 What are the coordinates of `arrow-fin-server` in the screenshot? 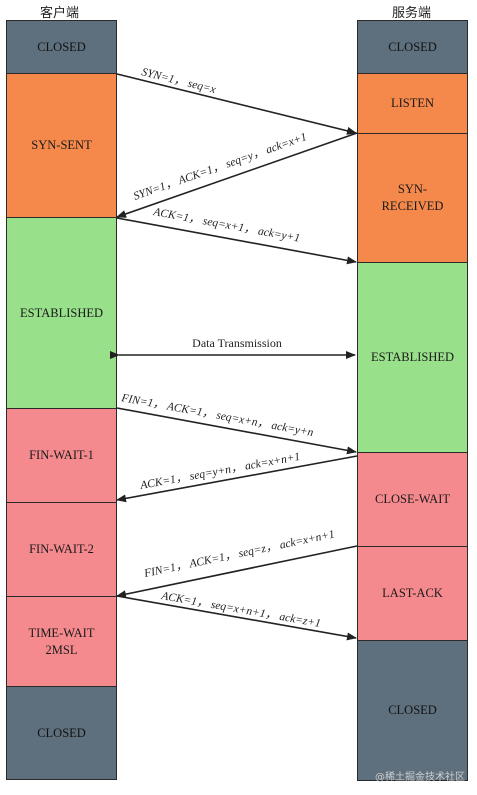 It's located at (237, 572).